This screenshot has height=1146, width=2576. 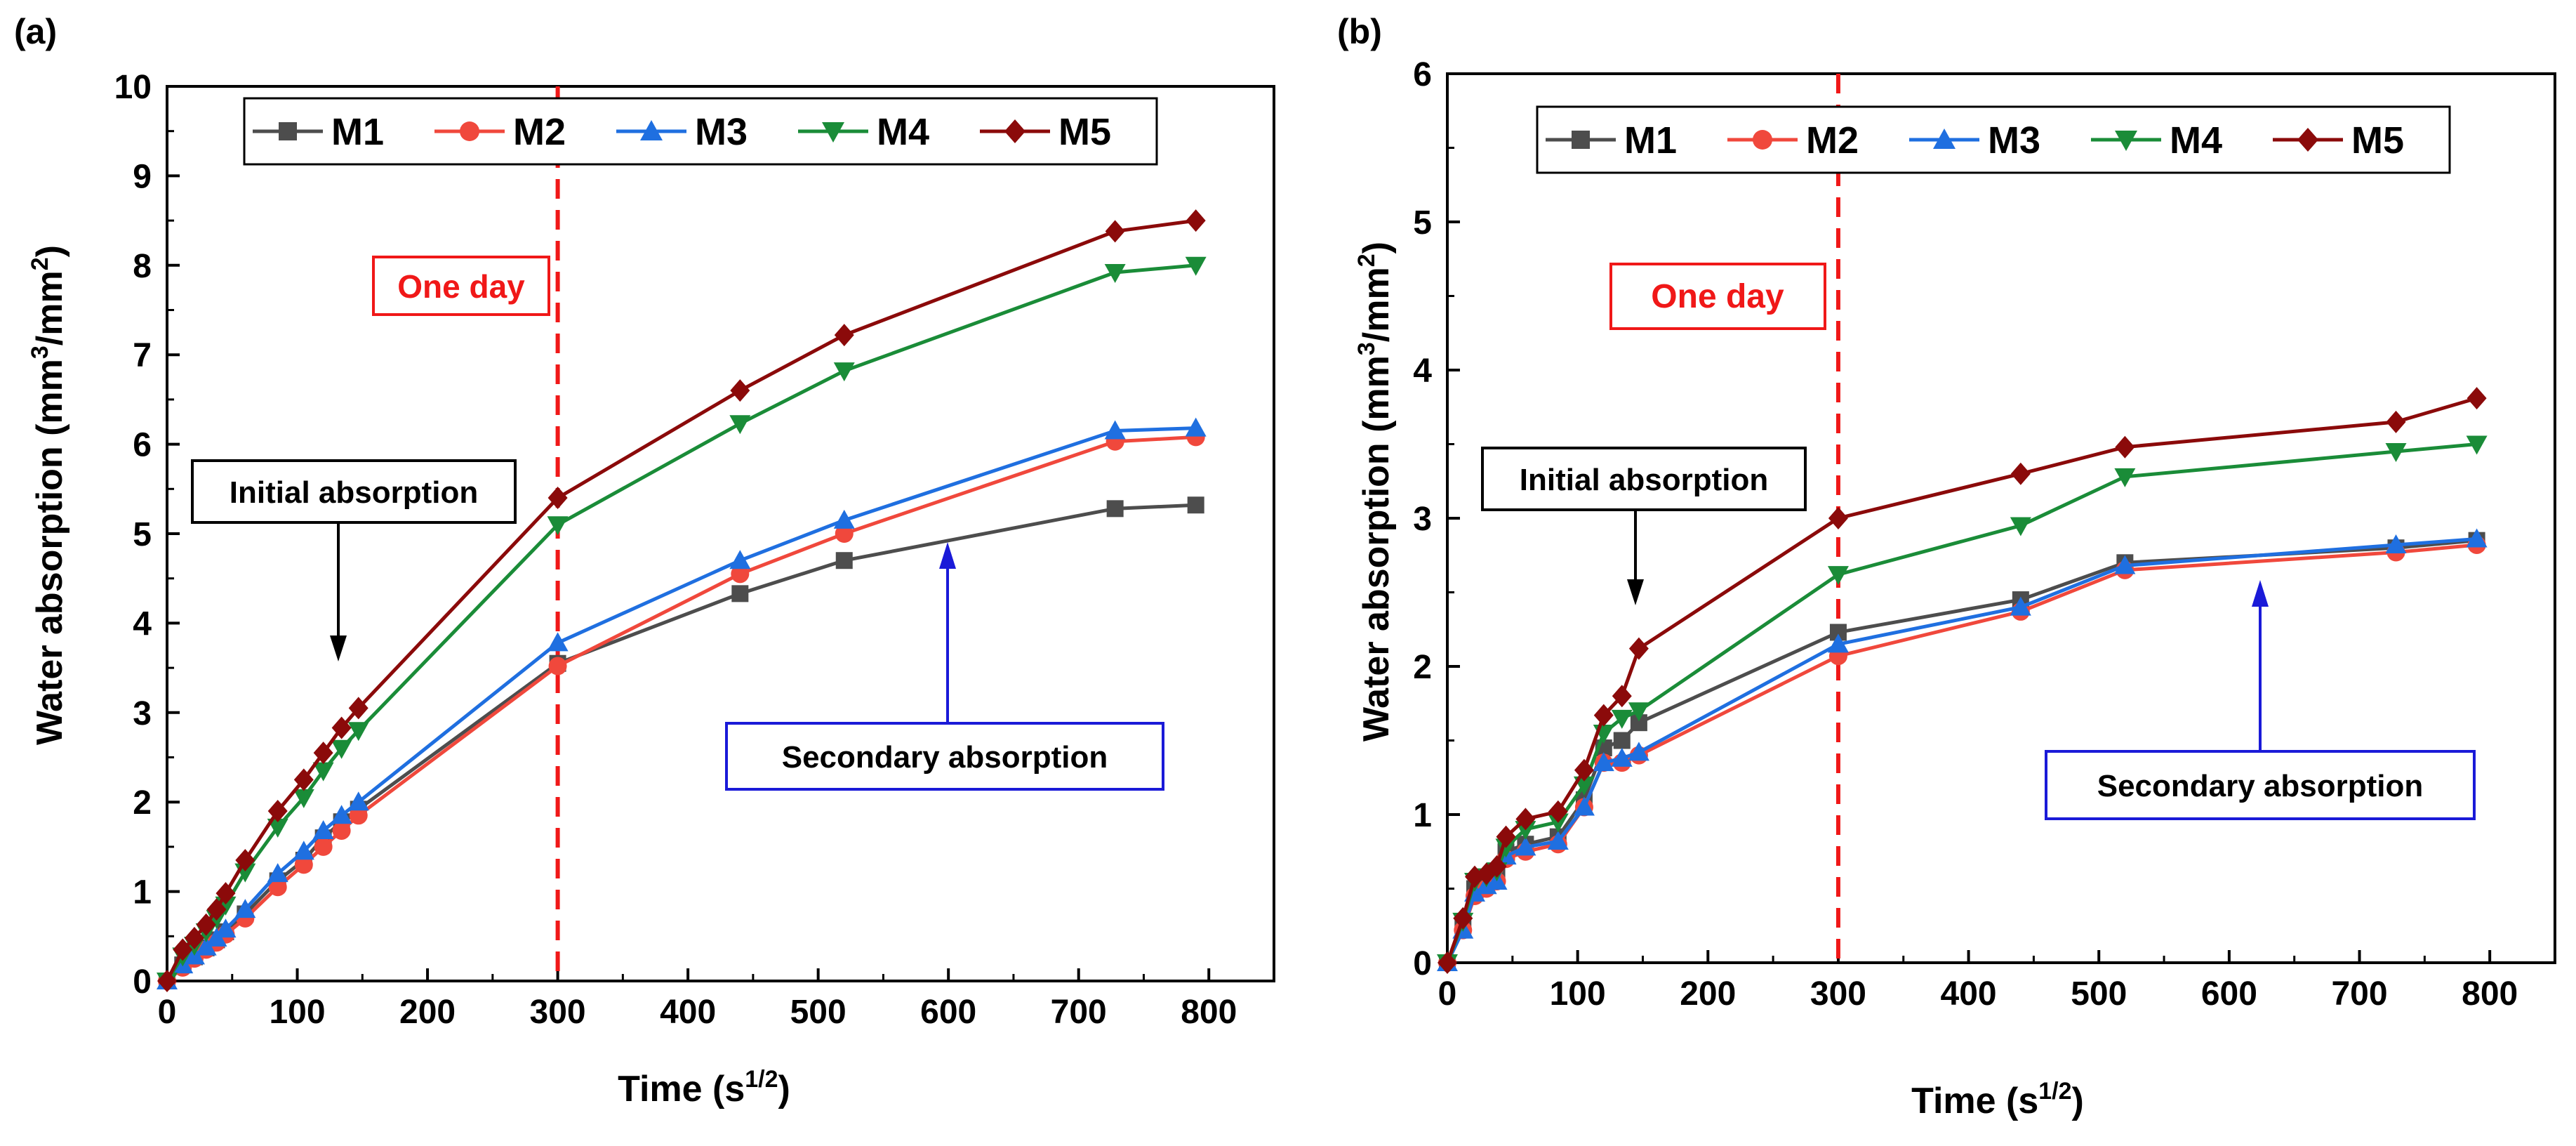 I want to click on x-tick-label: 0, so click(x=167, y=1012).